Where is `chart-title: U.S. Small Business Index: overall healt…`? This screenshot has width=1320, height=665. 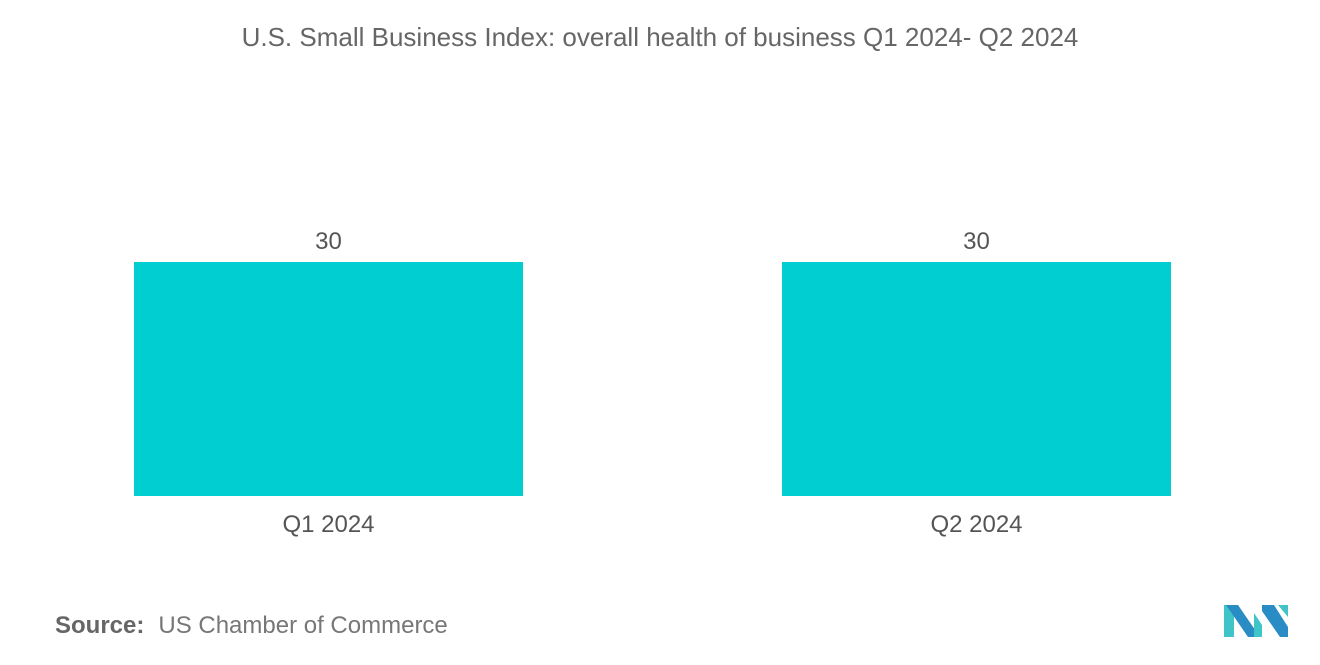 chart-title: U.S. Small Business Index: overall healt… is located at coordinates (660, 37).